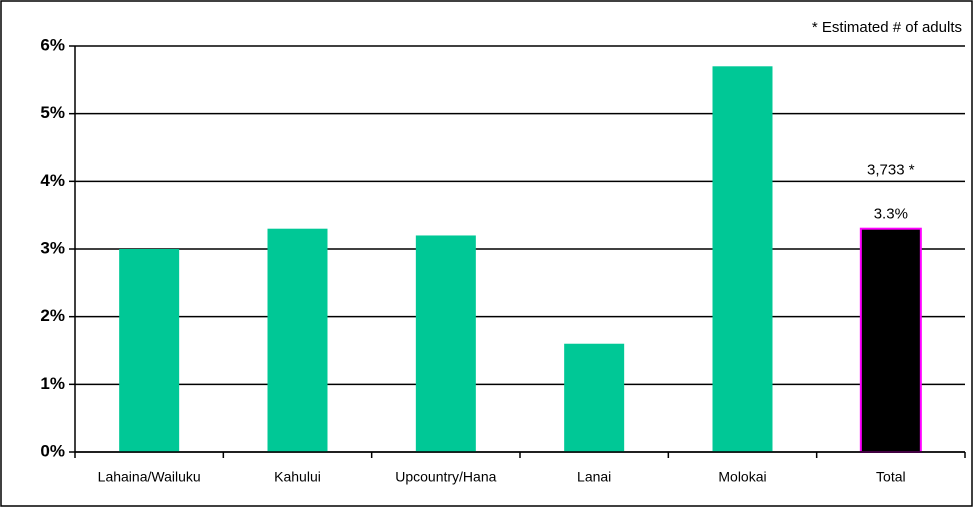 The width and height of the screenshot is (974, 508). Describe the element at coordinates (891, 170) in the screenshot. I see `annotation: 3,733 *` at that location.